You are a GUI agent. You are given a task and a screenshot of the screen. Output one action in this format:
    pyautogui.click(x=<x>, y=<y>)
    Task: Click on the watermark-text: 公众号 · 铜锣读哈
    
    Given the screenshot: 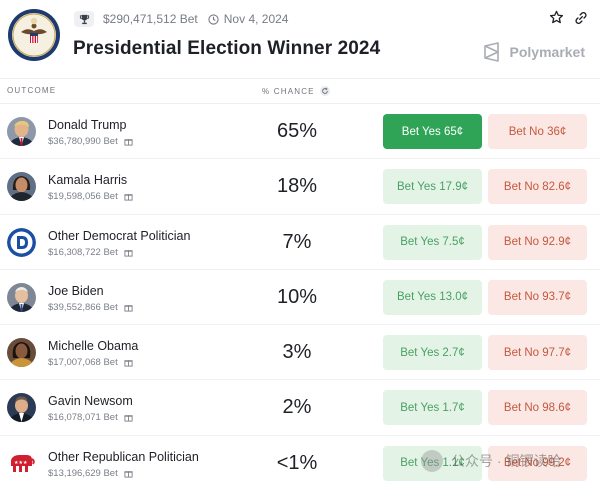 What is the action you would take?
    pyautogui.click(x=506, y=461)
    